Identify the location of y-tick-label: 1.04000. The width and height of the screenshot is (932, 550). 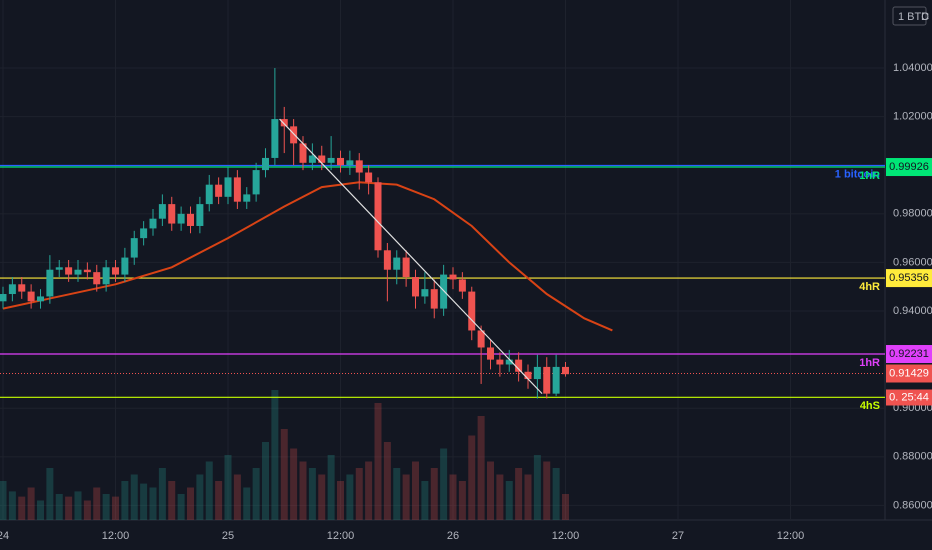
(912, 68).